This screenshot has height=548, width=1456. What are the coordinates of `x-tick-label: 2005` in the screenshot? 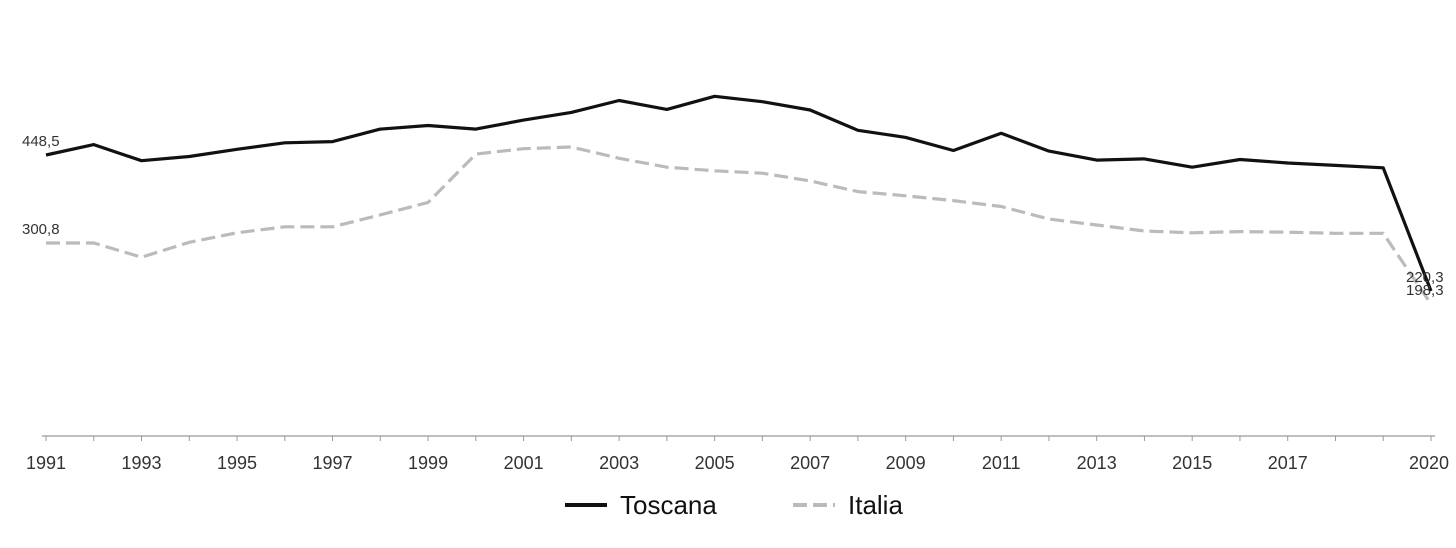 It's located at (715, 463).